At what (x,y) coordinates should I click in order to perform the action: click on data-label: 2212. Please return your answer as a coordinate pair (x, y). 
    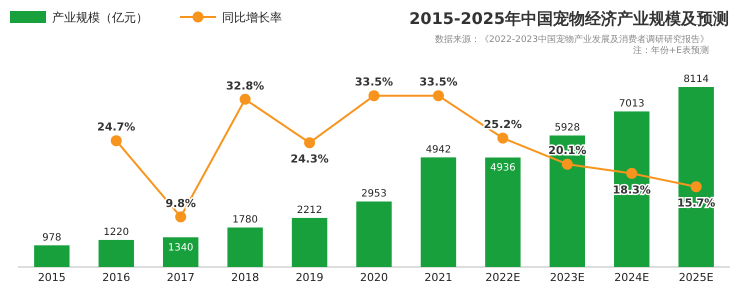
    Looking at the image, I should click on (309, 210).